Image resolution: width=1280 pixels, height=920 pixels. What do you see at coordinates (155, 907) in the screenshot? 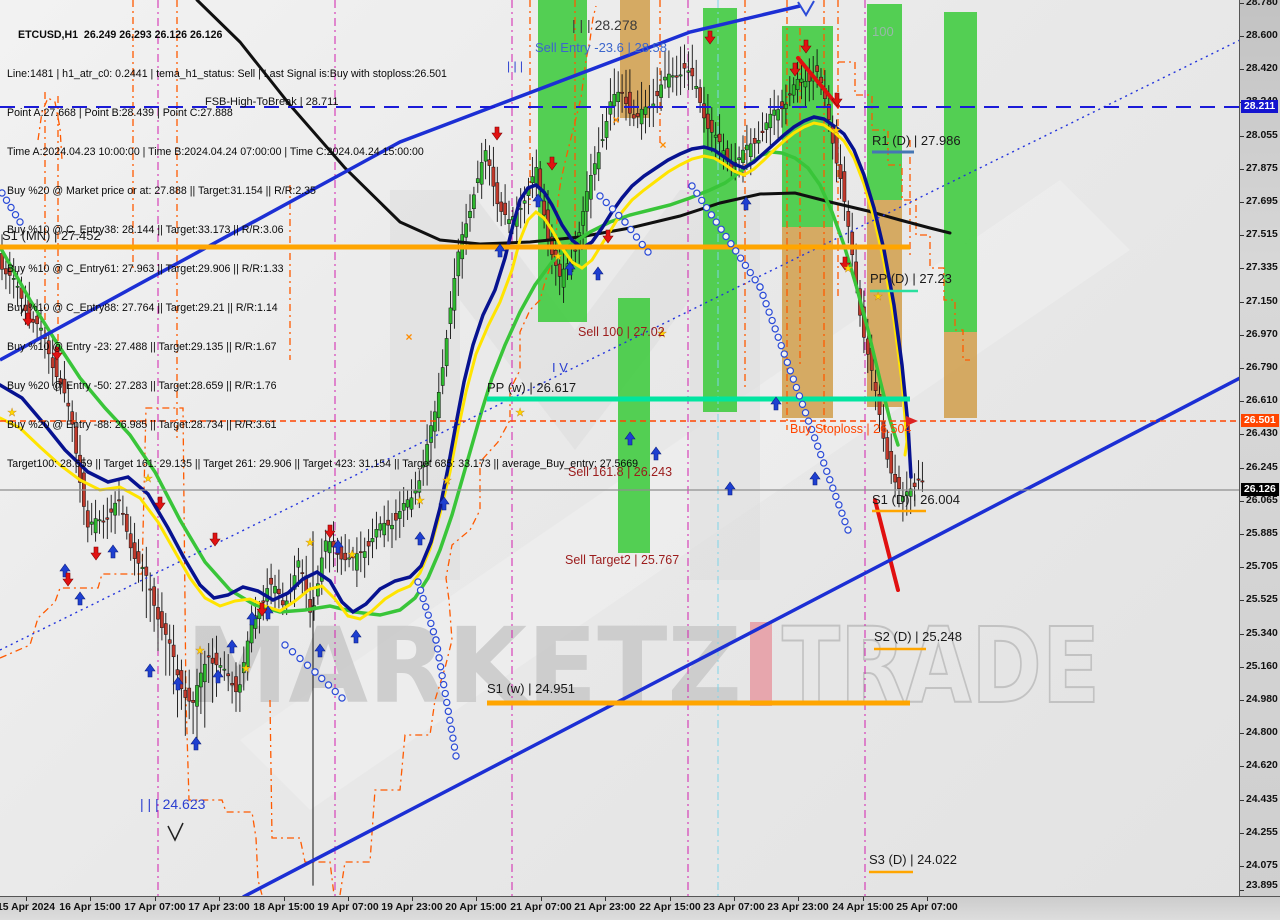
I see `time-label: 17 Apr 07:00` at bounding box center [155, 907].